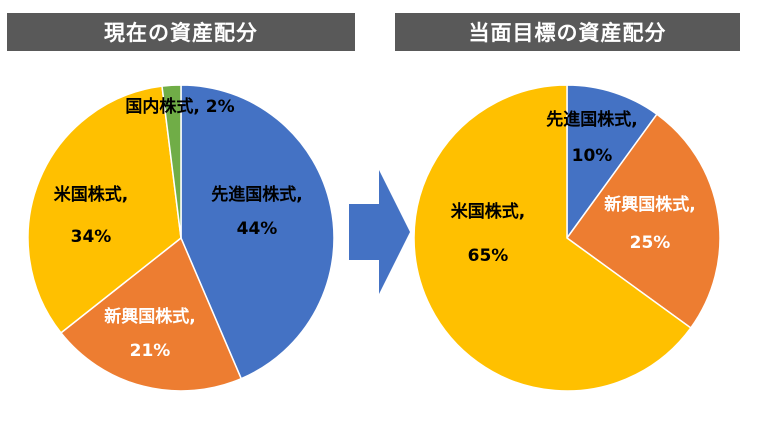  What do you see at coordinates (488, 211) in the screenshot?
I see `data-label-1-2-0: 米国株式,` at bounding box center [488, 211].